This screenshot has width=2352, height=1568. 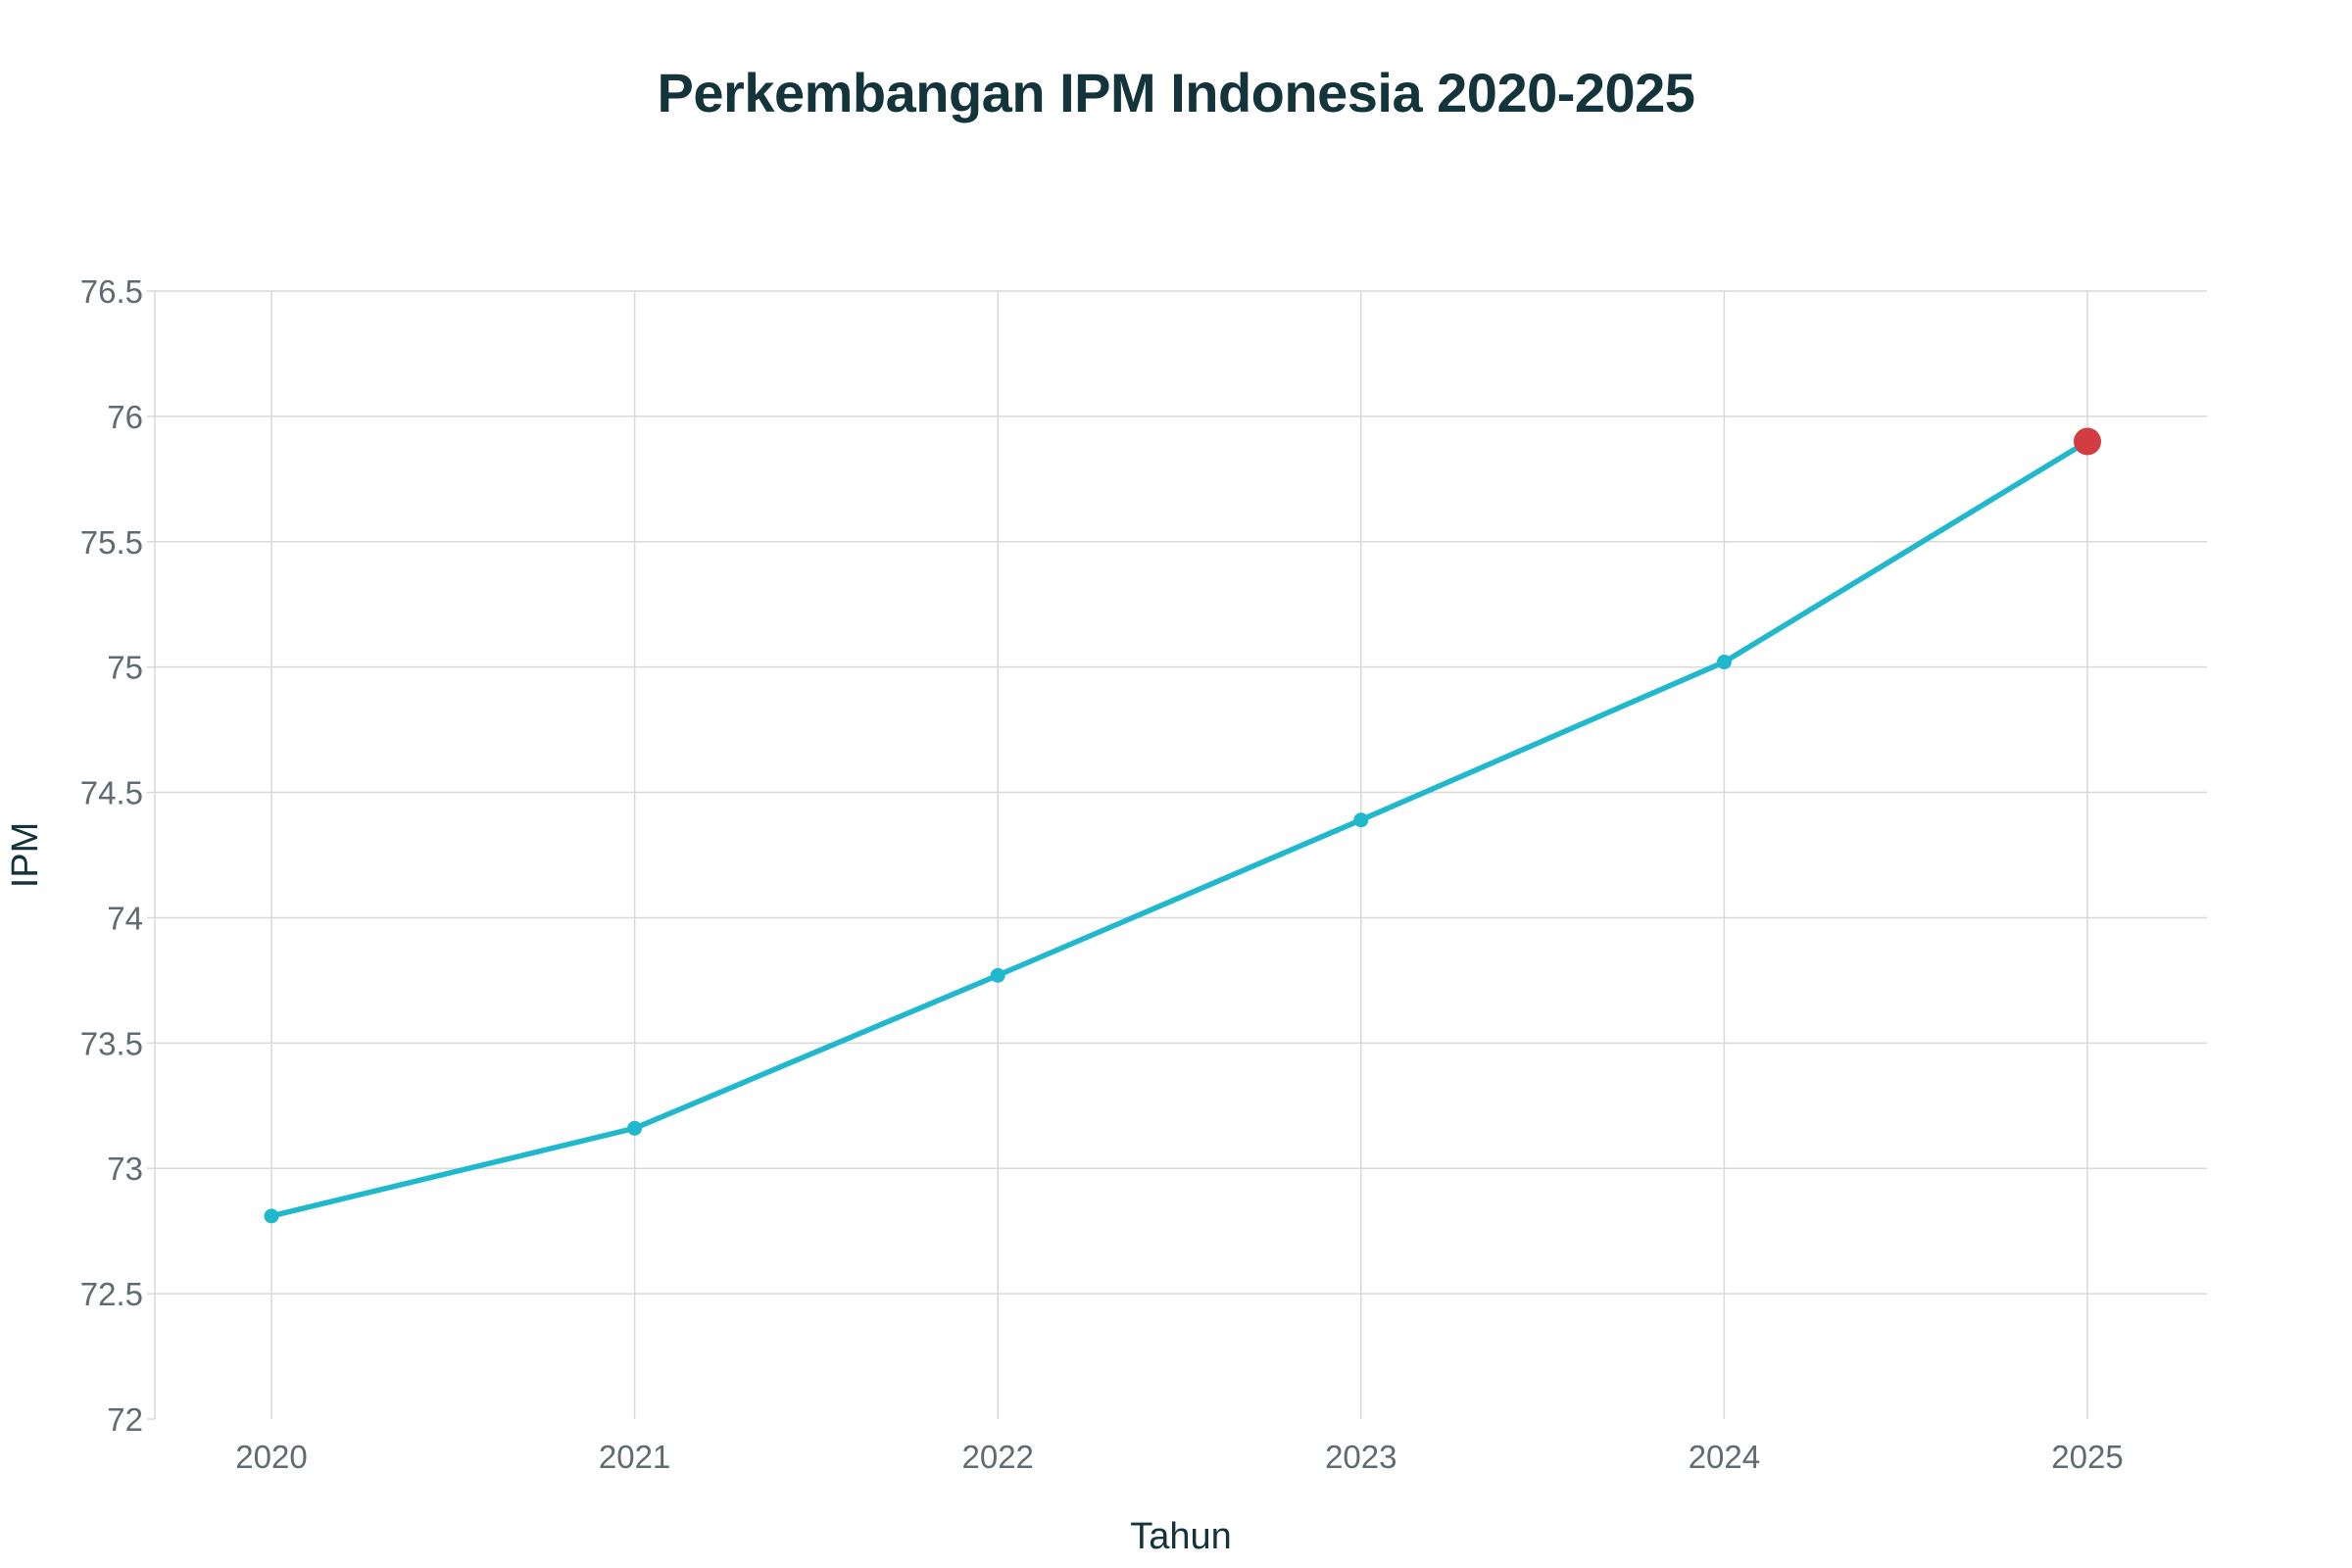 What do you see at coordinates (151, 855) in the screenshot?
I see `axes` at bounding box center [151, 855].